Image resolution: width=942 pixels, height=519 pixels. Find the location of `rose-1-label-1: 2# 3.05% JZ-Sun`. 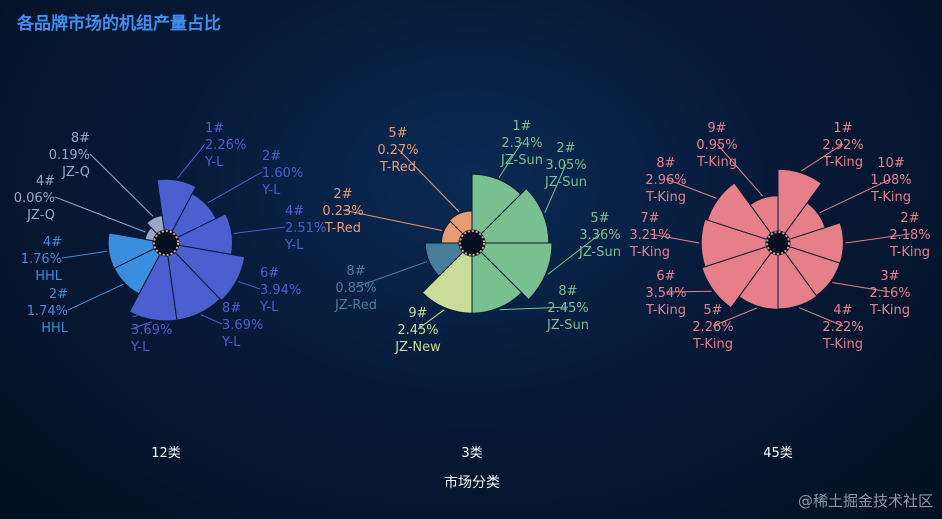

rose-1-label-1: 2# 3.05% JZ-Sun is located at coordinates (565, 165).